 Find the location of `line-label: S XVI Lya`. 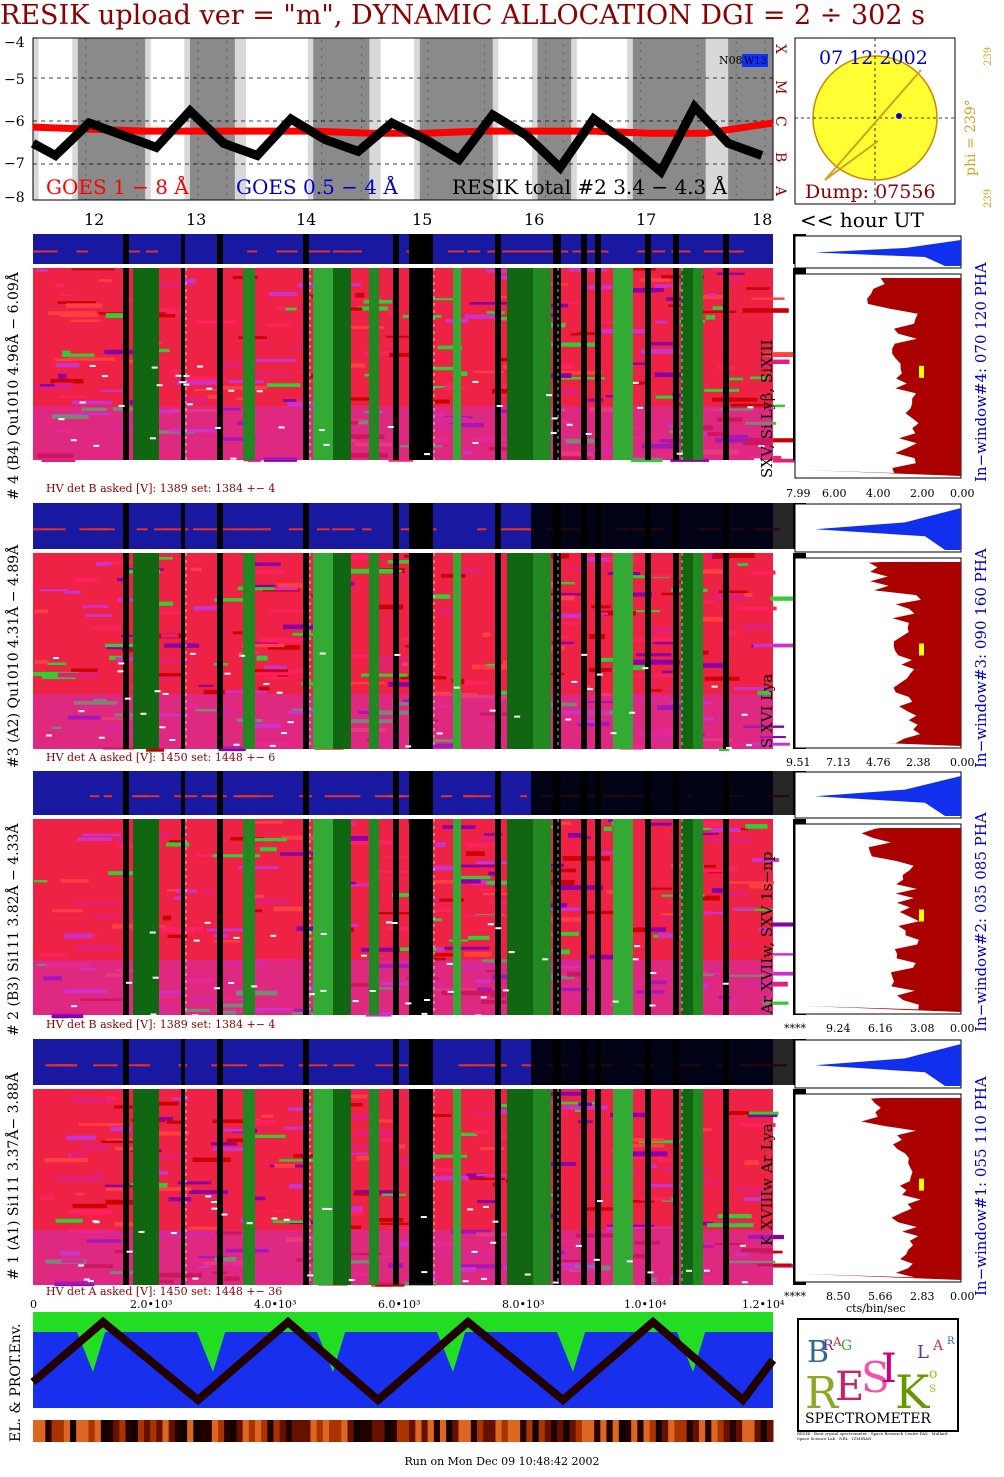

line-label: S XVI Lya is located at coordinates (767, 710).